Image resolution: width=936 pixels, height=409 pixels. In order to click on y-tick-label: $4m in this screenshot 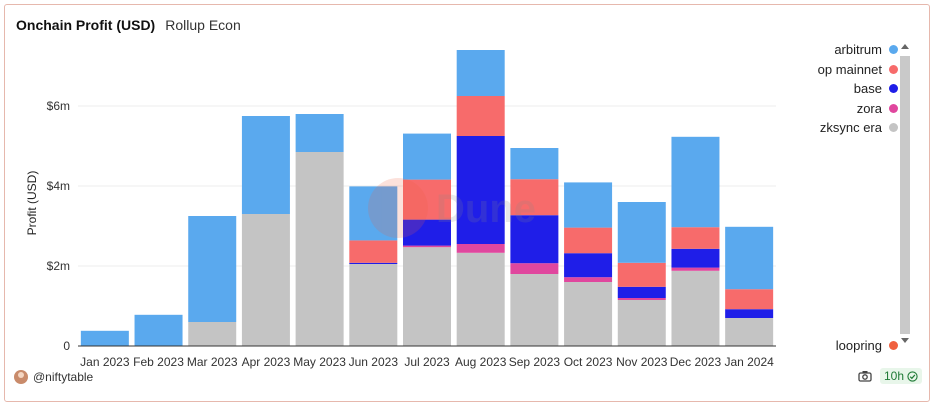, I will do `click(58, 186)`.